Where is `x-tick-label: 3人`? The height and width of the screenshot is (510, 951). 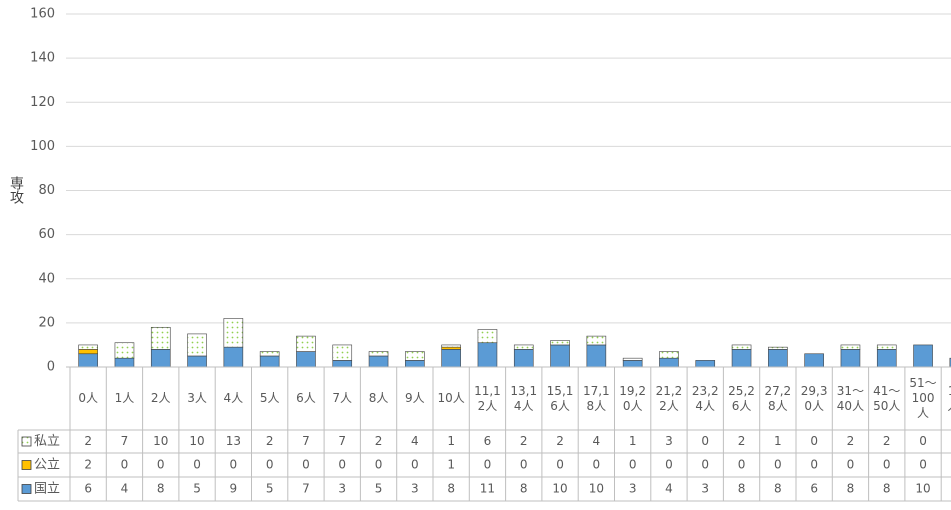
x-tick-label: 3人 is located at coordinates (197, 398).